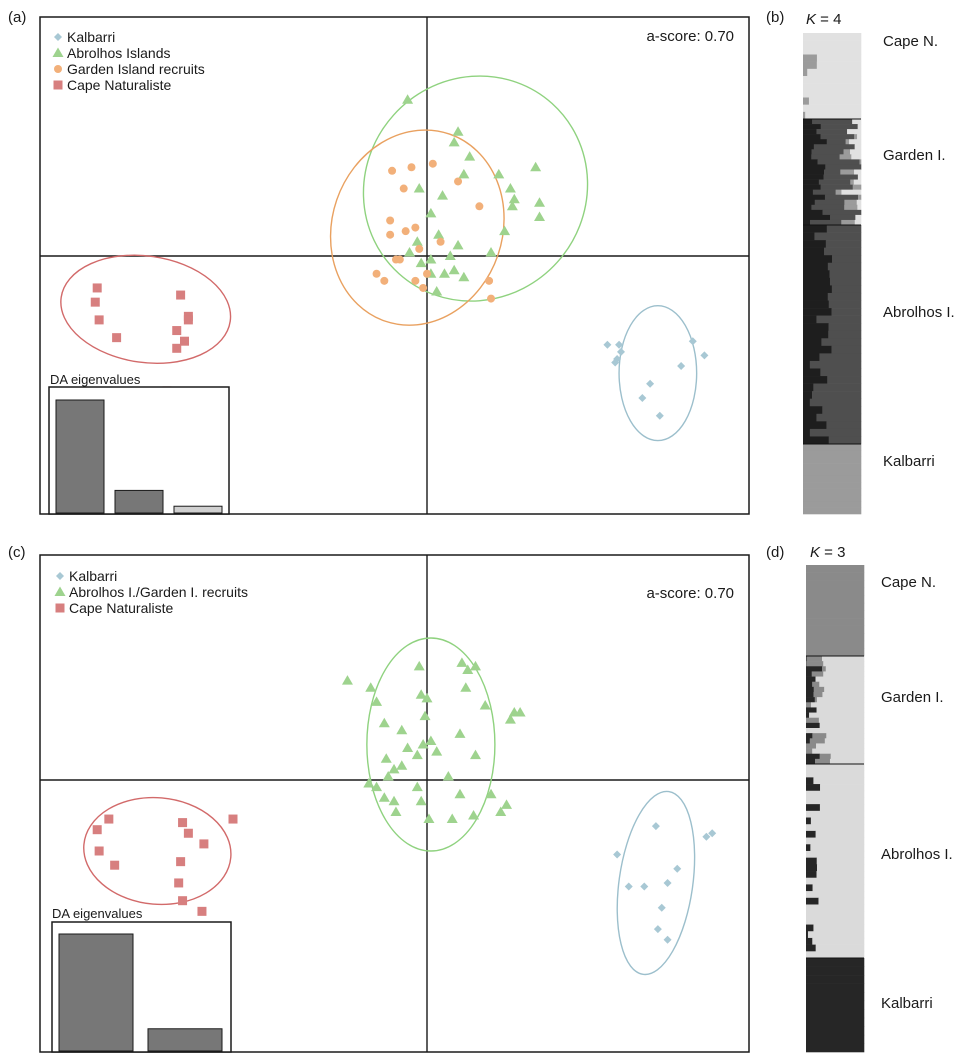  What do you see at coordinates (907, 1003) in the screenshot?
I see `population-label-kalbarri: Kalbarri` at bounding box center [907, 1003].